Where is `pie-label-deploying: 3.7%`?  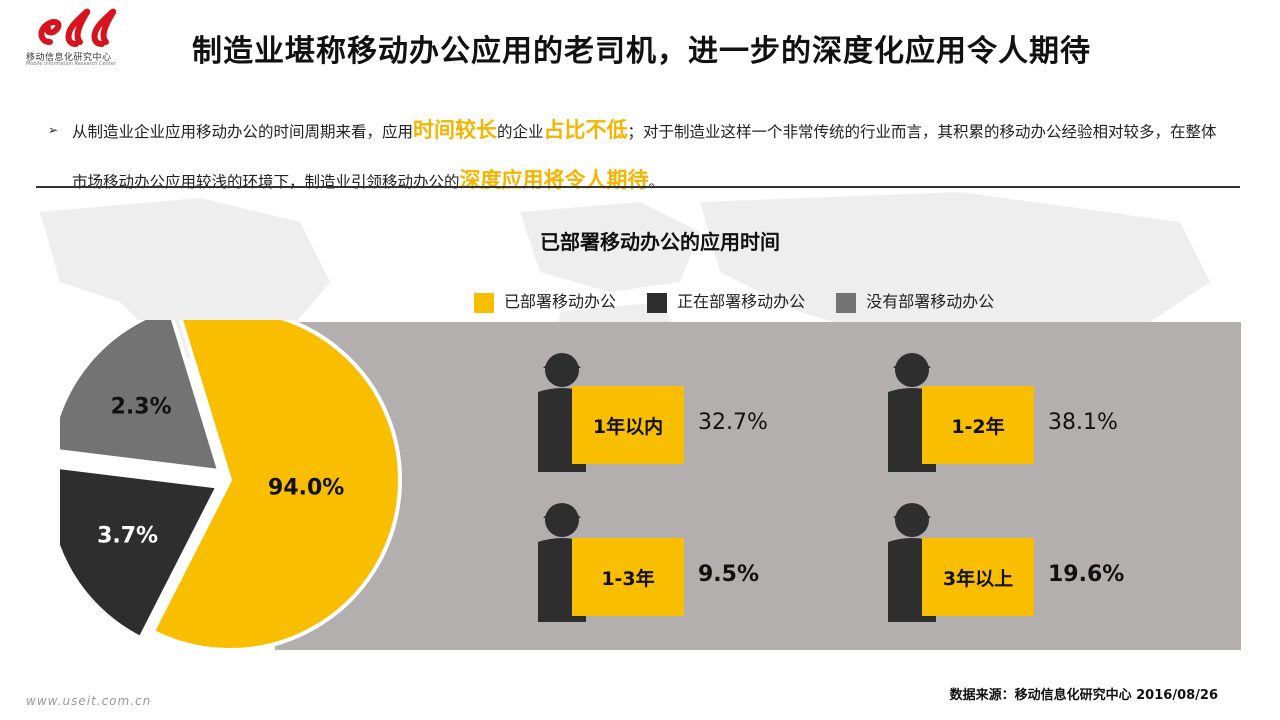 pie-label-deploying: 3.7% is located at coordinates (127, 535).